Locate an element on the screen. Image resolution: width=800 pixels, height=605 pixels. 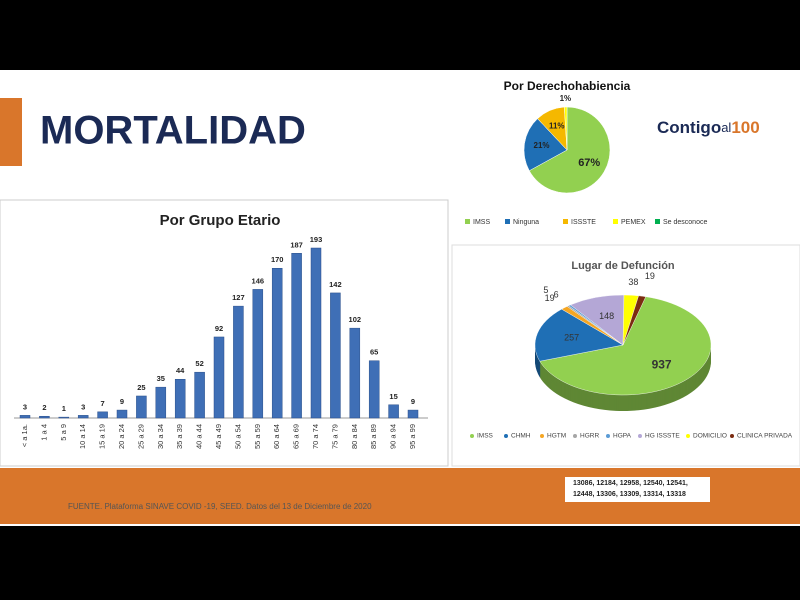
value-label: 193 is located at coordinates (316, 239).